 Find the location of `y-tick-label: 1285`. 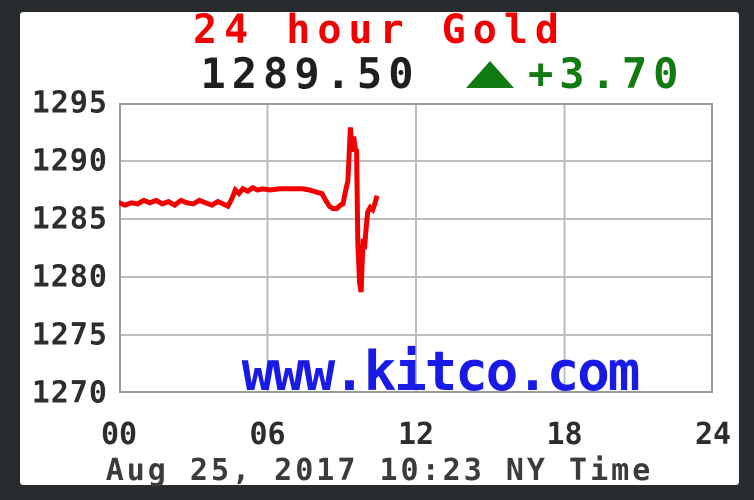

y-tick-label: 1285 is located at coordinates (69, 219).